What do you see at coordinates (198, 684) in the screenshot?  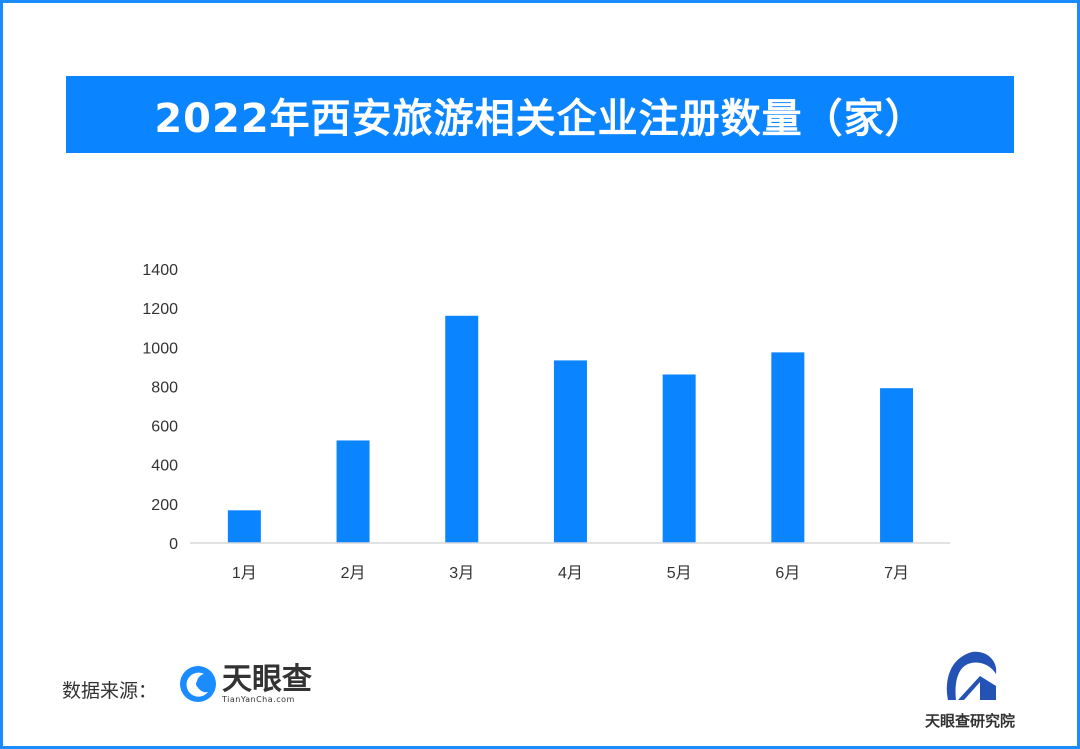 I see `tianyancha-eye-icon` at bounding box center [198, 684].